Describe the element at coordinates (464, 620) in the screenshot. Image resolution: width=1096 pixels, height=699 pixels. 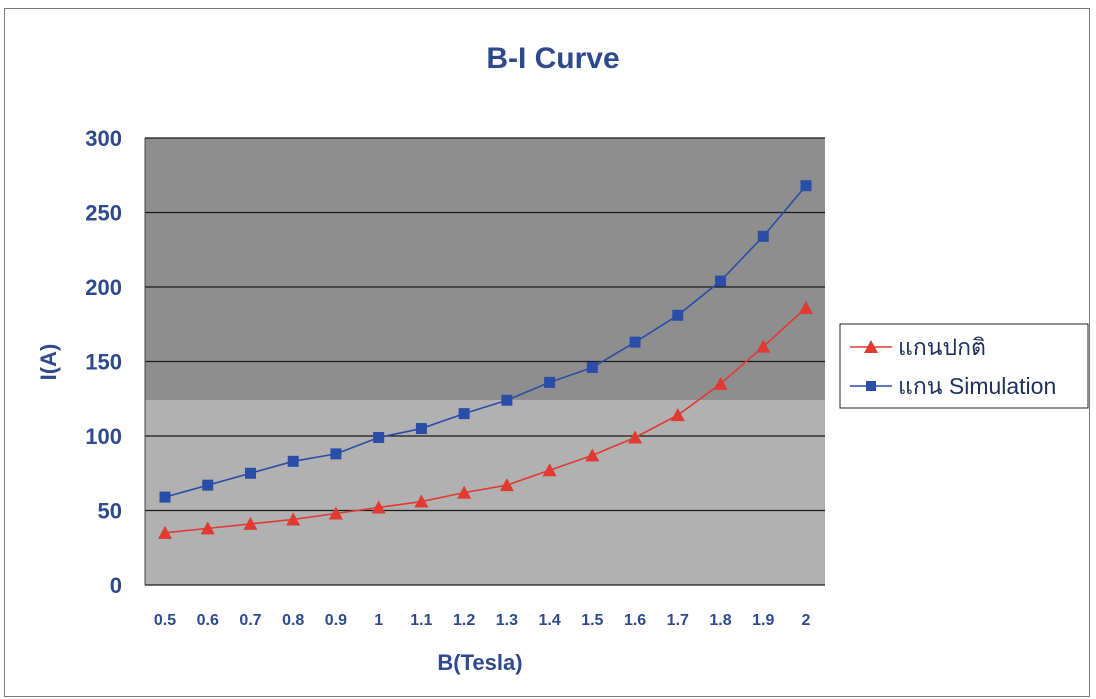
I see `x-tick-label: 1.2` at that location.